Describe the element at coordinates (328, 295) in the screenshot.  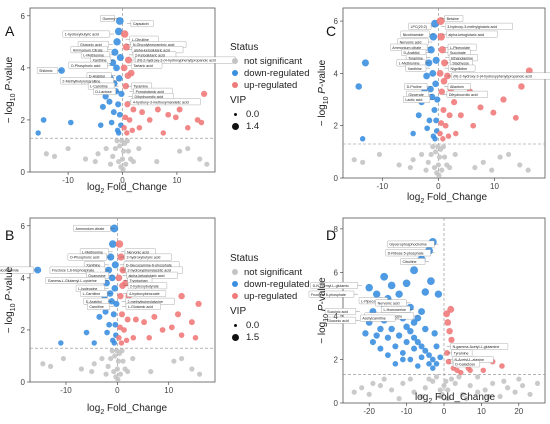
I see `metabolite-label: Fructose 6-phosphate` at that location.